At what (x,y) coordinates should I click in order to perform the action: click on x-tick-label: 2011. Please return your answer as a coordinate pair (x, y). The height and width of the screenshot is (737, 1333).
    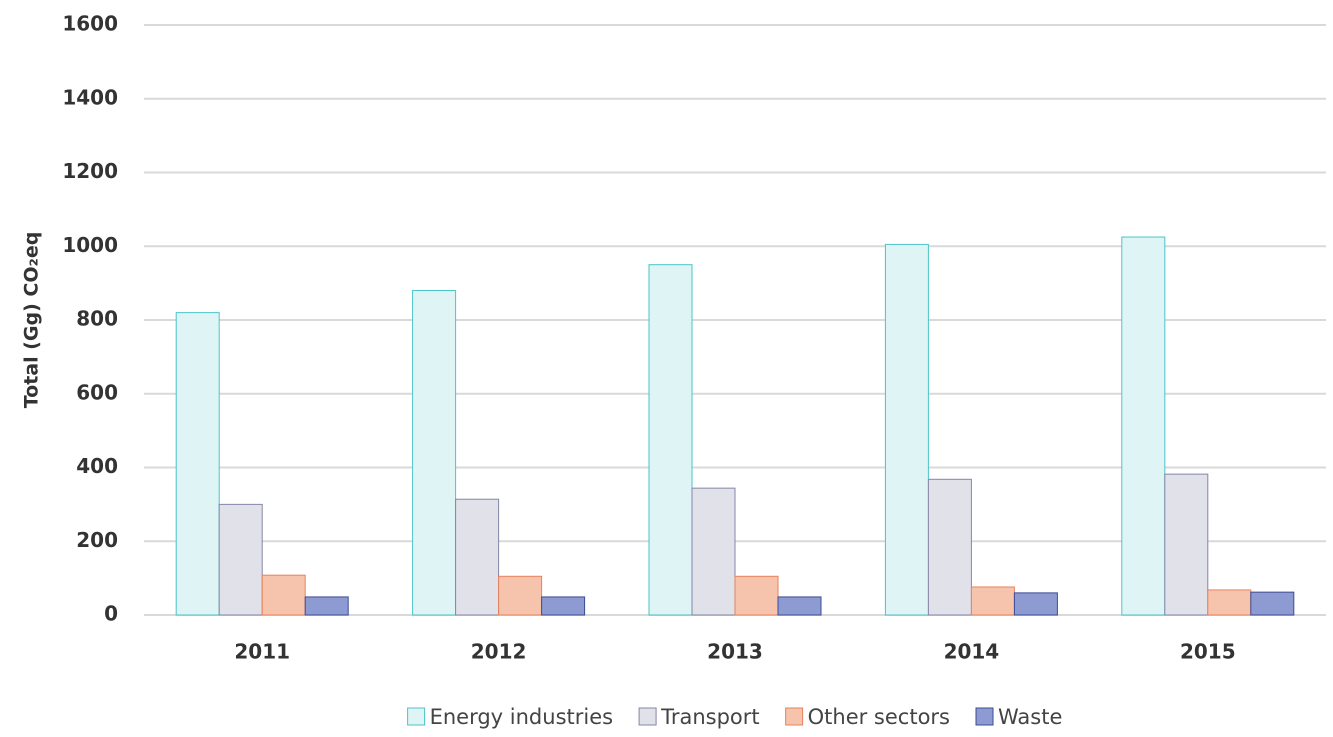
    Looking at the image, I should click on (262, 652).